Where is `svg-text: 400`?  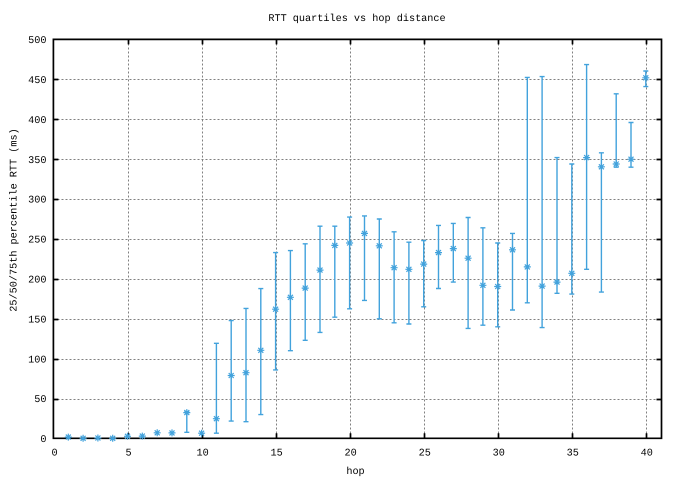
svg-text: 400 is located at coordinates (37, 121).